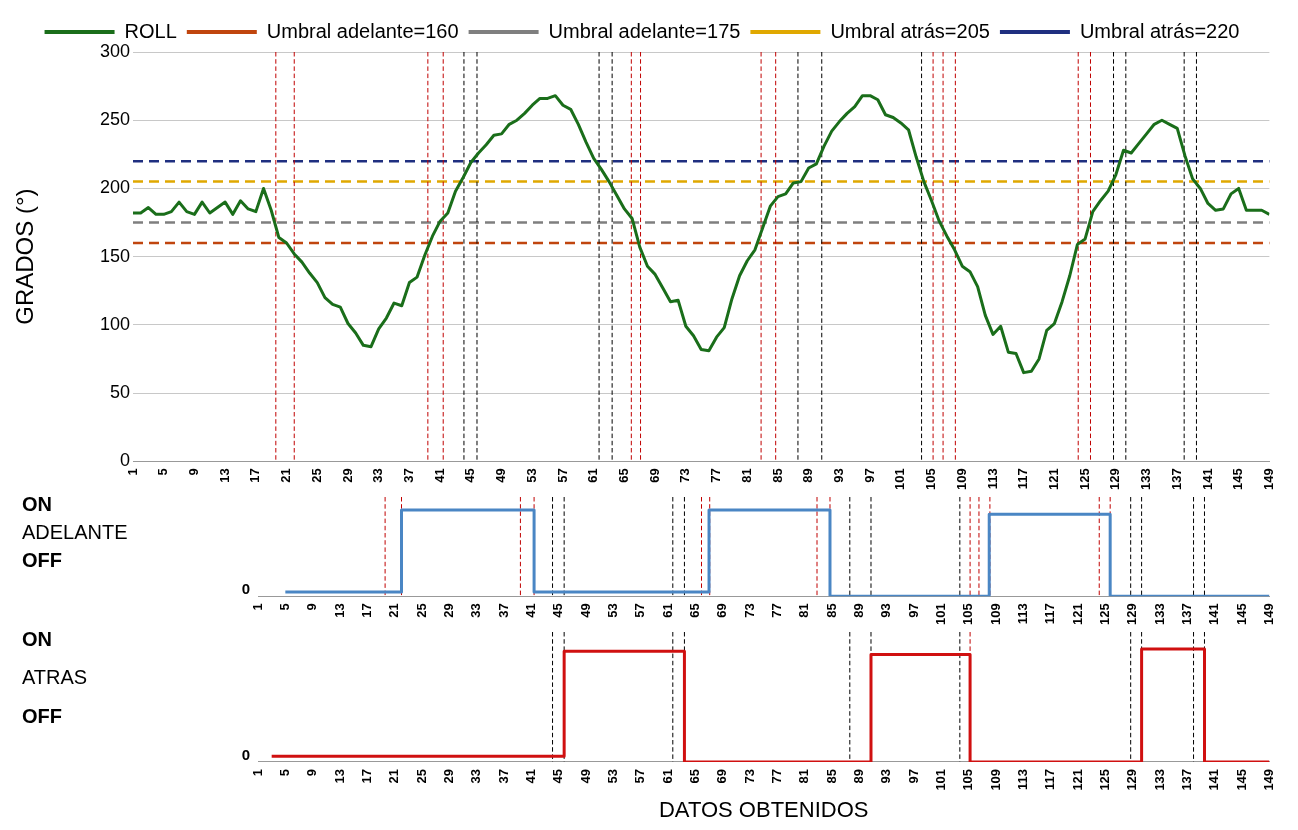 This screenshot has height=830, width=1298. What do you see at coordinates (25, 256) in the screenshot?
I see `y-axis-title: GRADOS (°)` at bounding box center [25, 256].